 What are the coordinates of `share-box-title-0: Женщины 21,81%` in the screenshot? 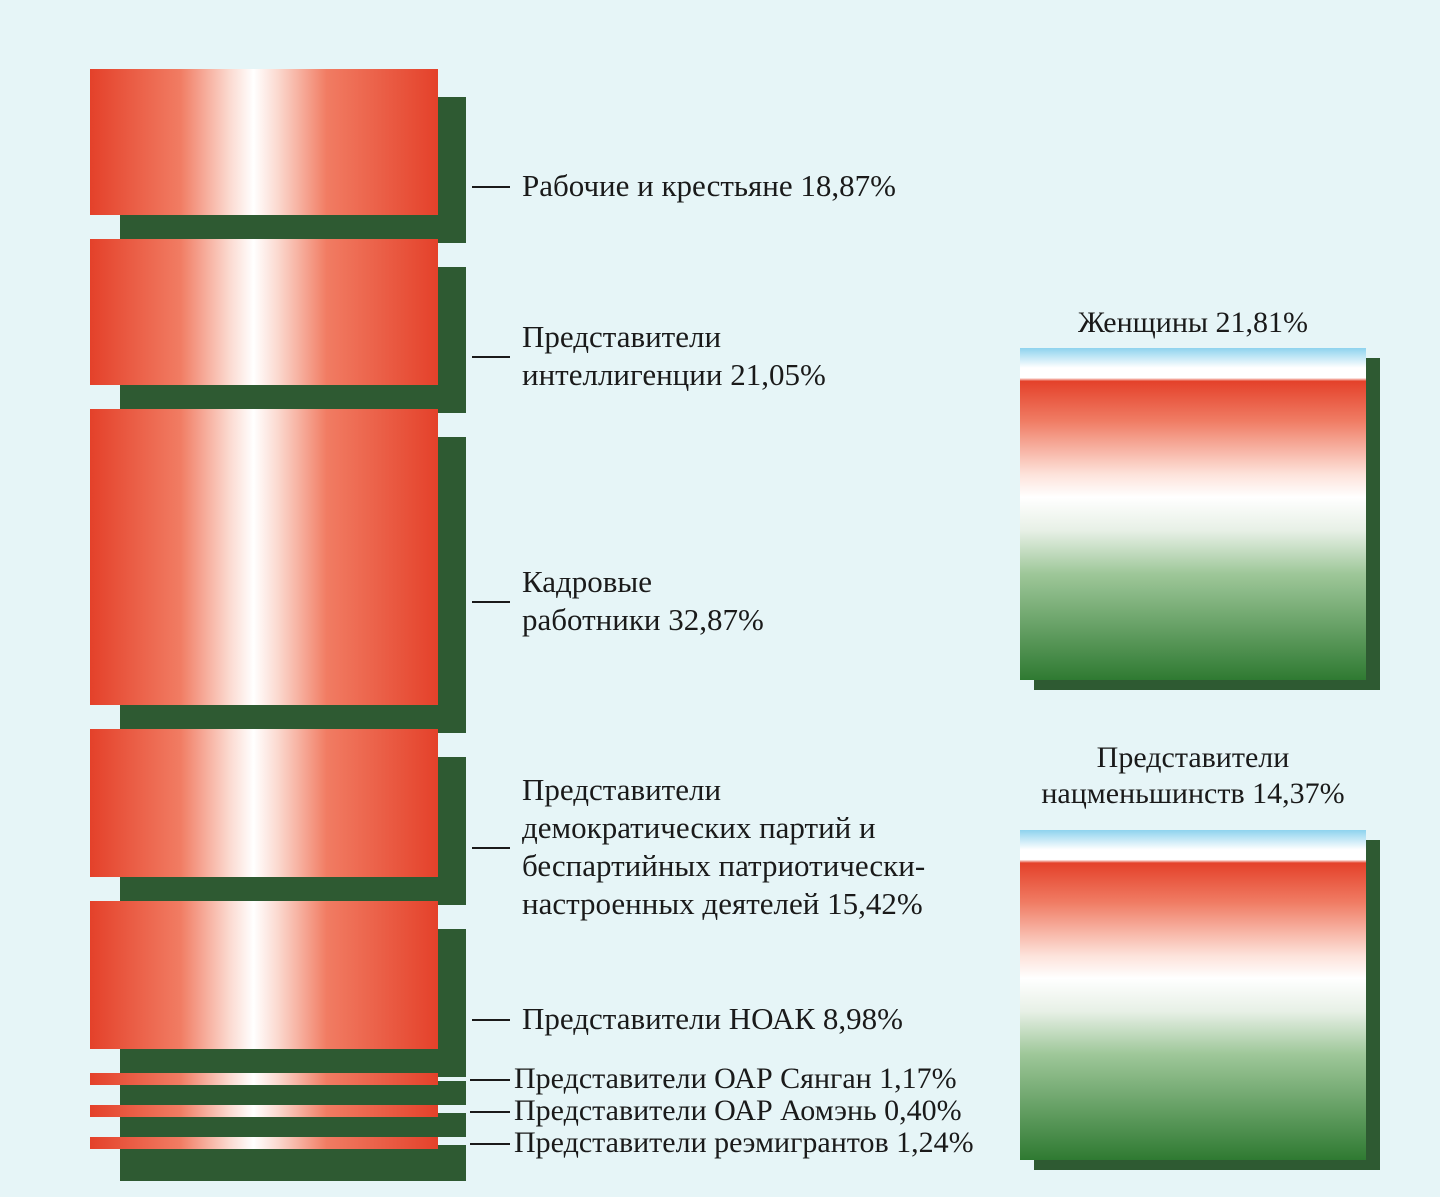 It's located at (1193, 323).